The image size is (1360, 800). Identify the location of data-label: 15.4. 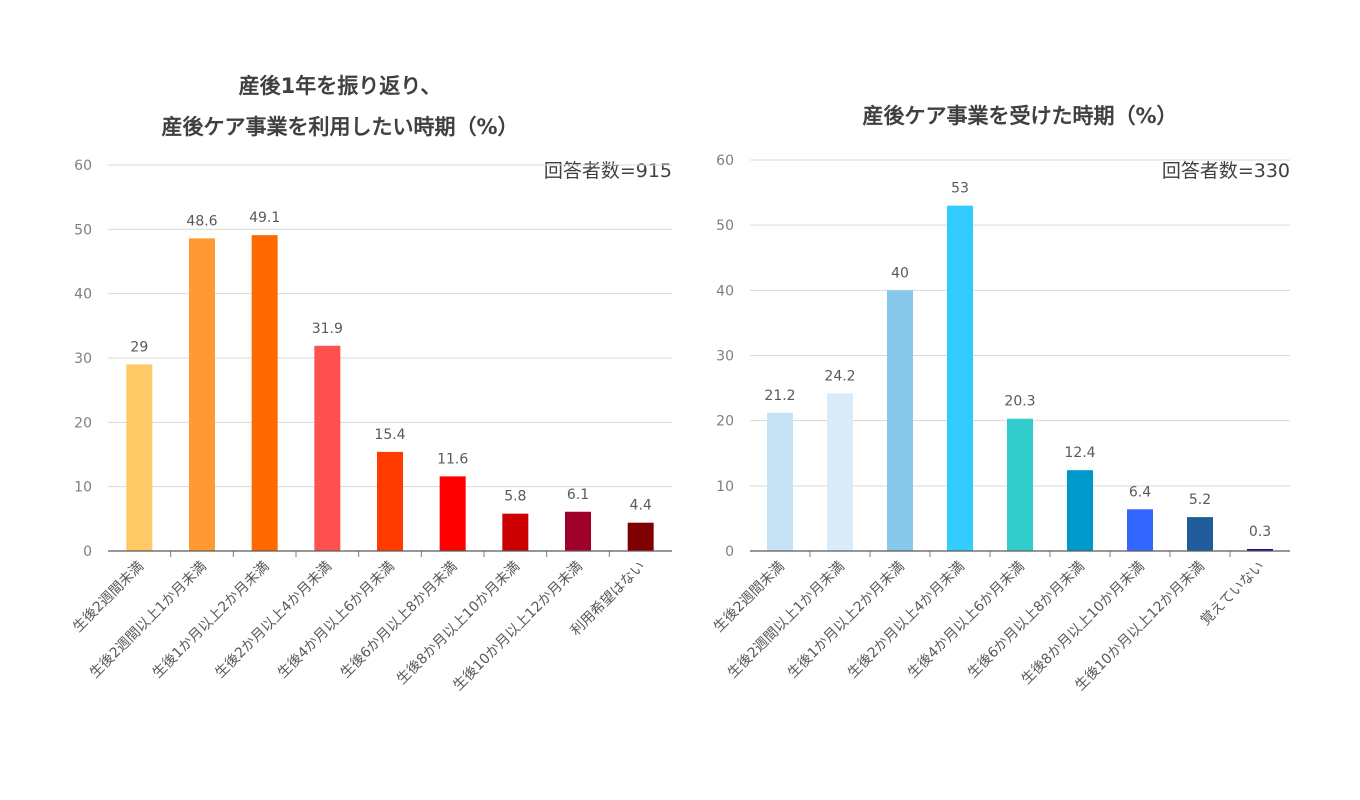
(389, 435).